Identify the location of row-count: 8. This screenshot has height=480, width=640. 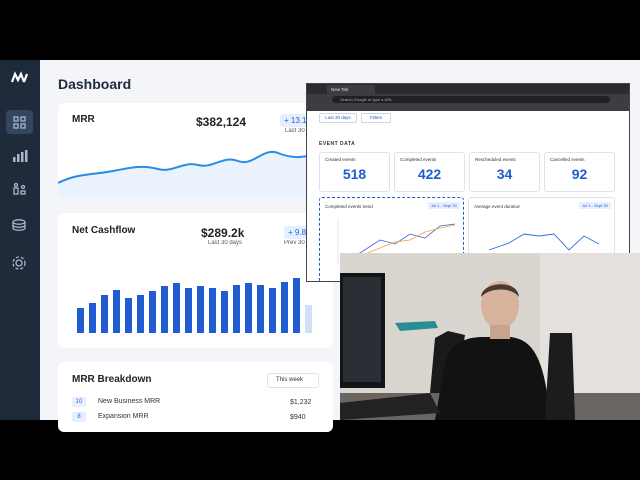
(79, 417).